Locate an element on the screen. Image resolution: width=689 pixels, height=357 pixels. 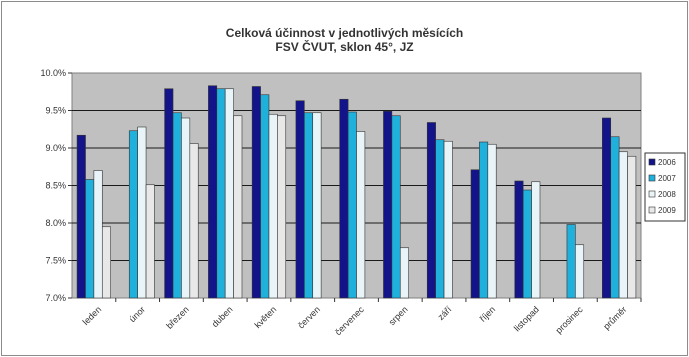
x-category-label: červen is located at coordinates (309, 317).